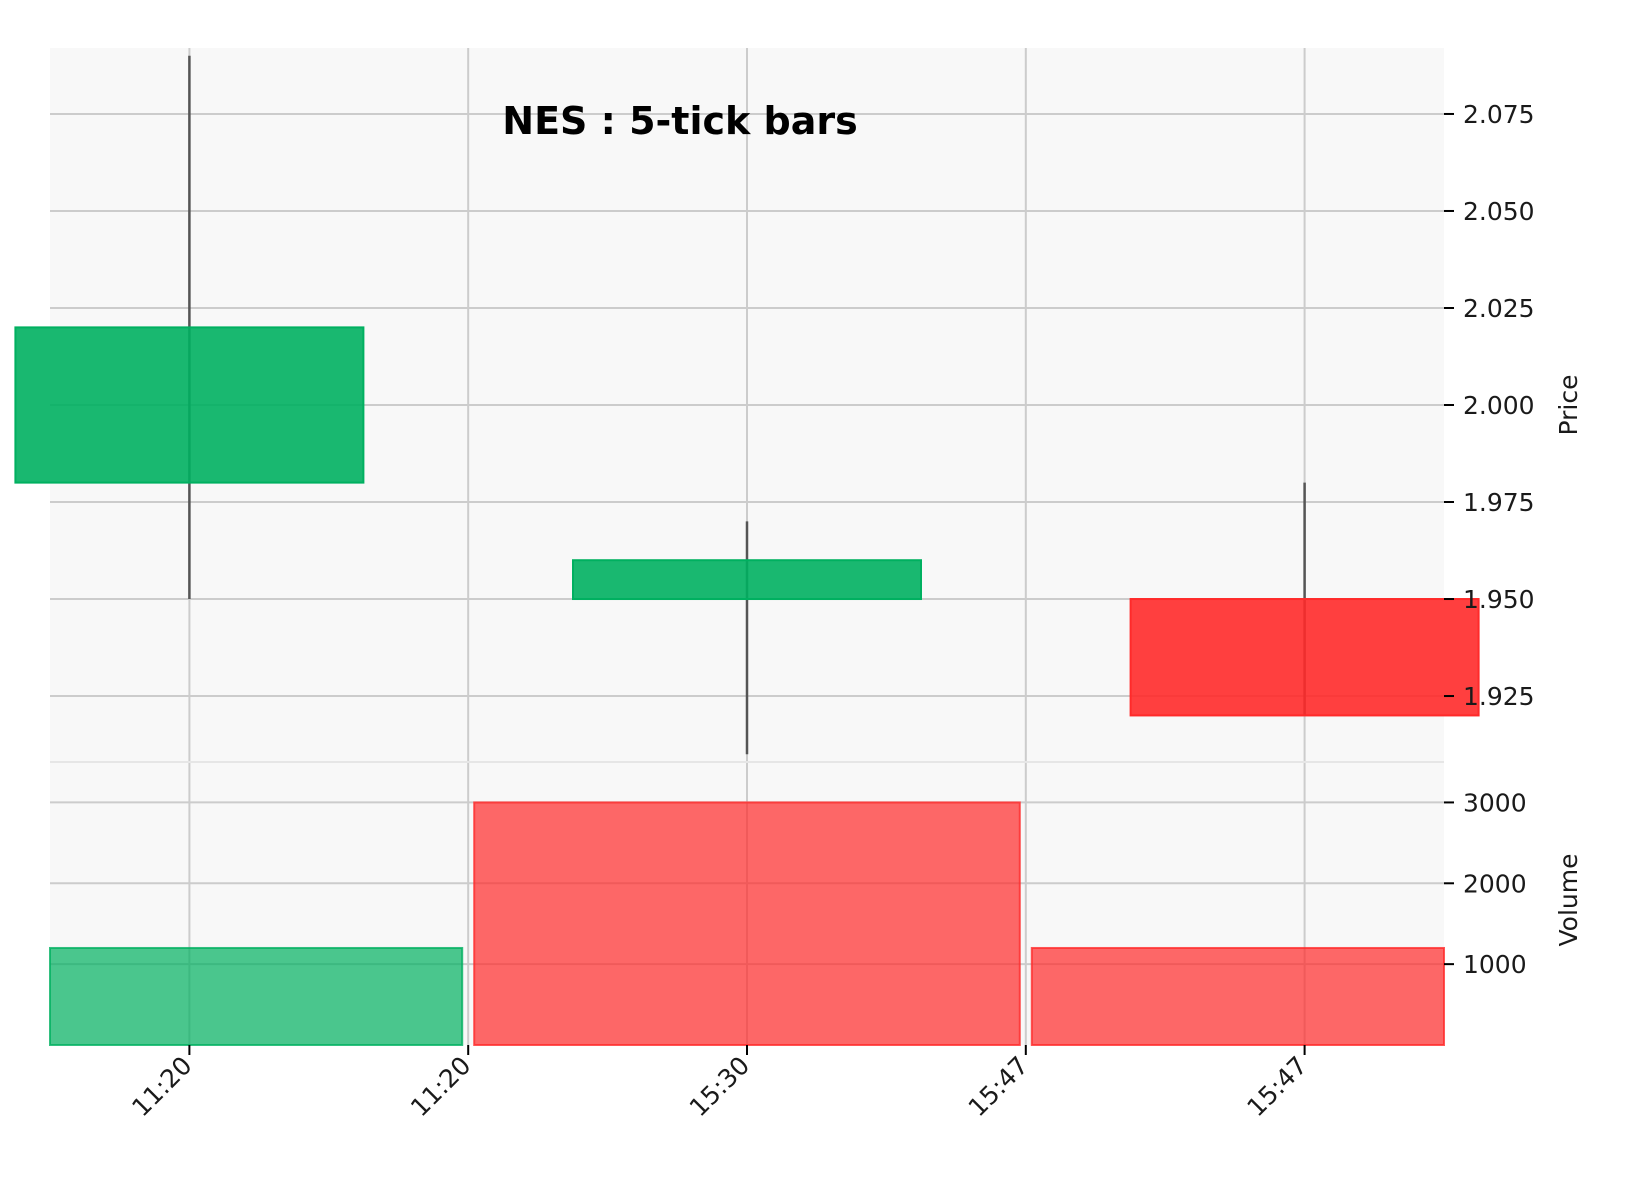 The image size is (1627, 1188). Describe the element at coordinates (1499, 211) in the screenshot. I see `price-tick-label: 2.050` at that location.